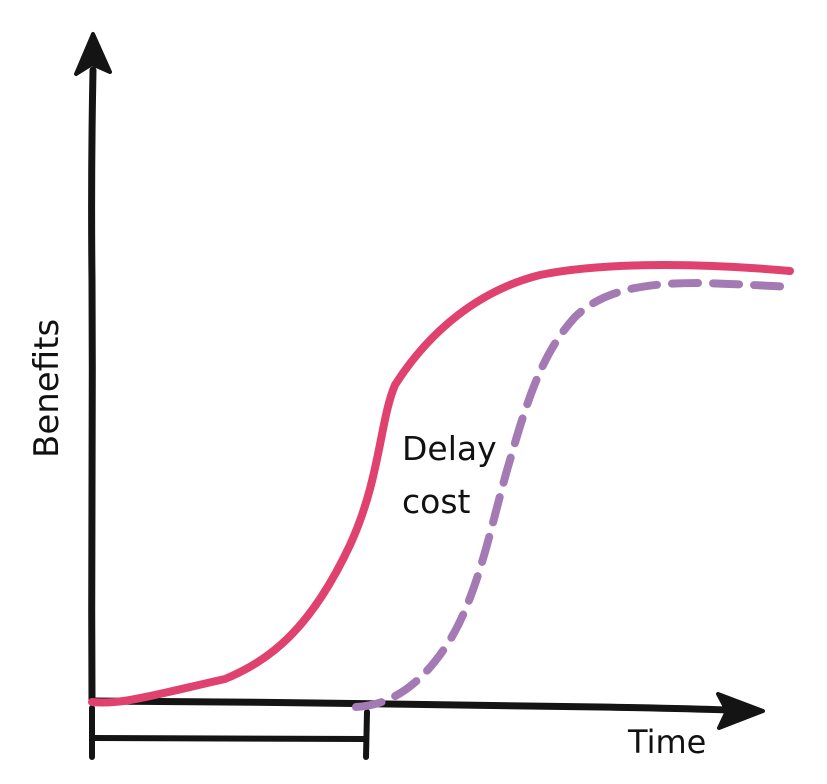  What do you see at coordinates (229, 738) in the screenshot?
I see `bracket-bar` at bounding box center [229, 738].